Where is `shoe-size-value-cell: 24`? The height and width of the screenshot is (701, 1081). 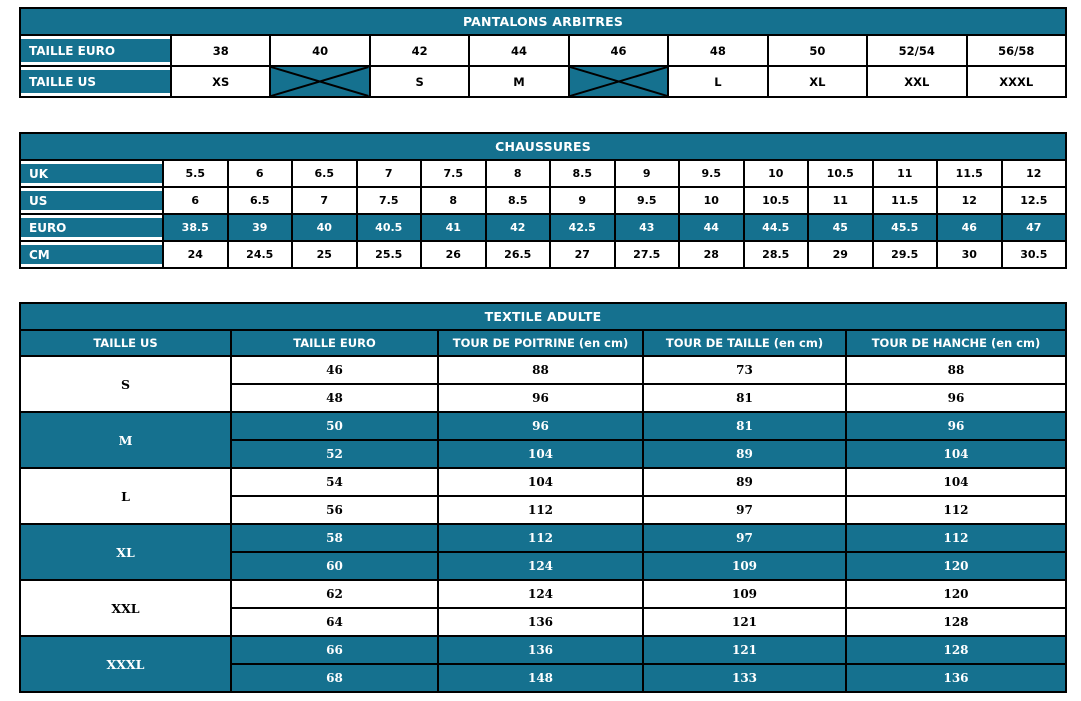
shoe-size-value-cell: 24 is located at coordinates (195, 254).